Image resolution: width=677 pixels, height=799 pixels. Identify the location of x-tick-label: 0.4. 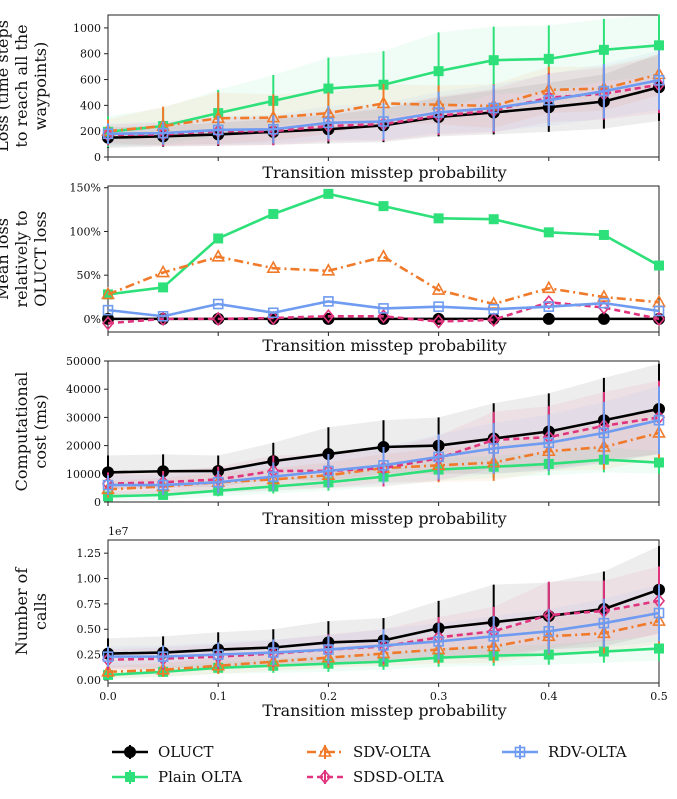
(549, 696).